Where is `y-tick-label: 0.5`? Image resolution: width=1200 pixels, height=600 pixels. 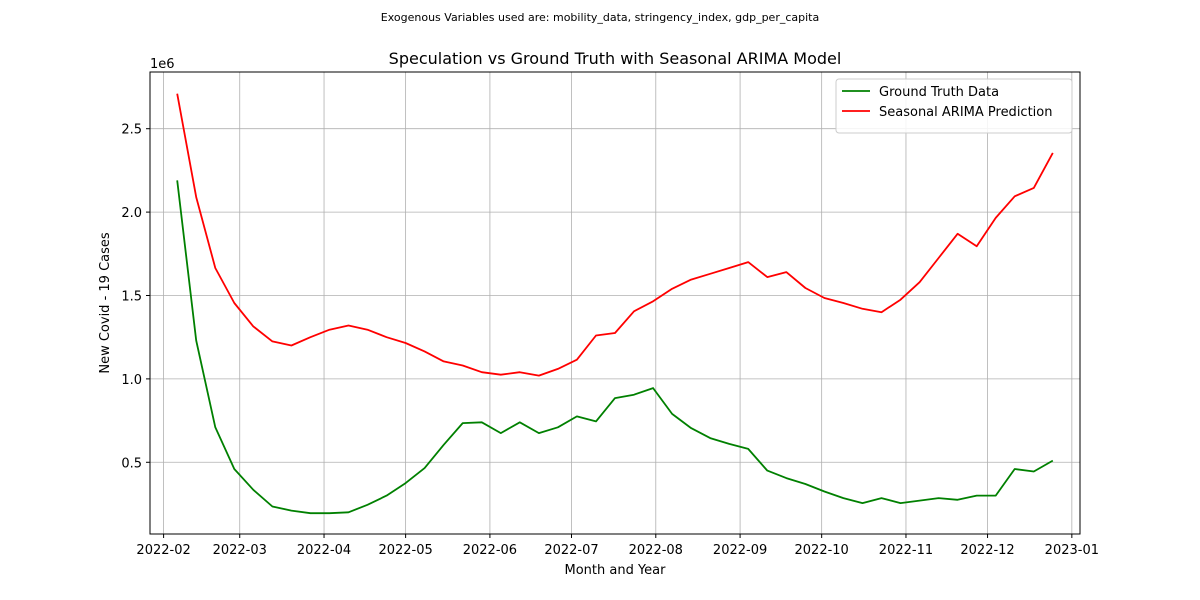 y-tick-label: 0.5 is located at coordinates (131, 463).